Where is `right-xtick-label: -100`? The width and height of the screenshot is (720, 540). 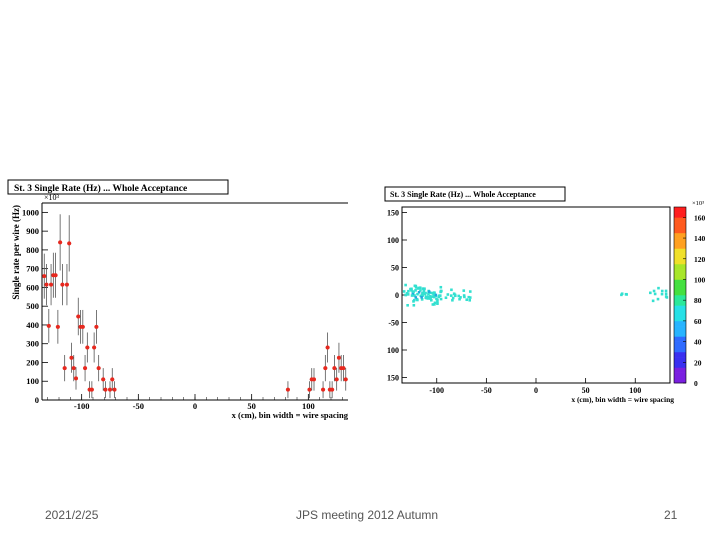 right-xtick-label: -100 is located at coordinates (436, 390).